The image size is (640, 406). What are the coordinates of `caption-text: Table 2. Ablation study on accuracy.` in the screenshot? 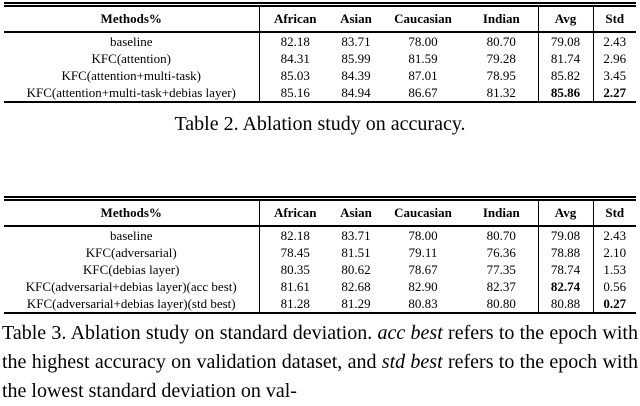 It's located at (320, 124).